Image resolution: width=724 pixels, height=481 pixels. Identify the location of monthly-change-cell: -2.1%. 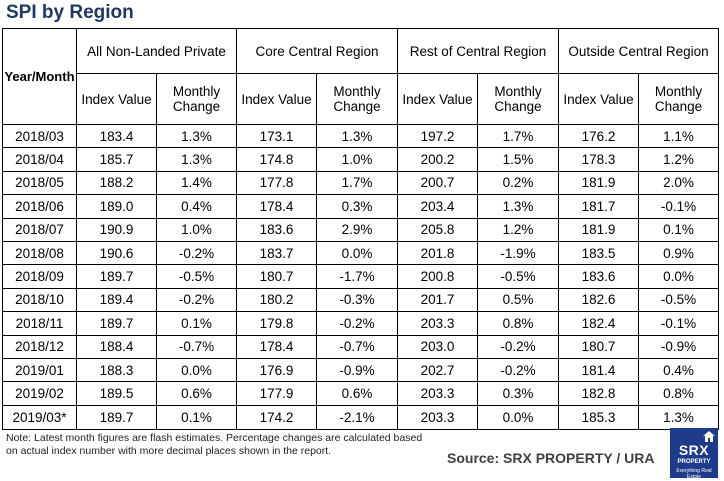
(357, 417).